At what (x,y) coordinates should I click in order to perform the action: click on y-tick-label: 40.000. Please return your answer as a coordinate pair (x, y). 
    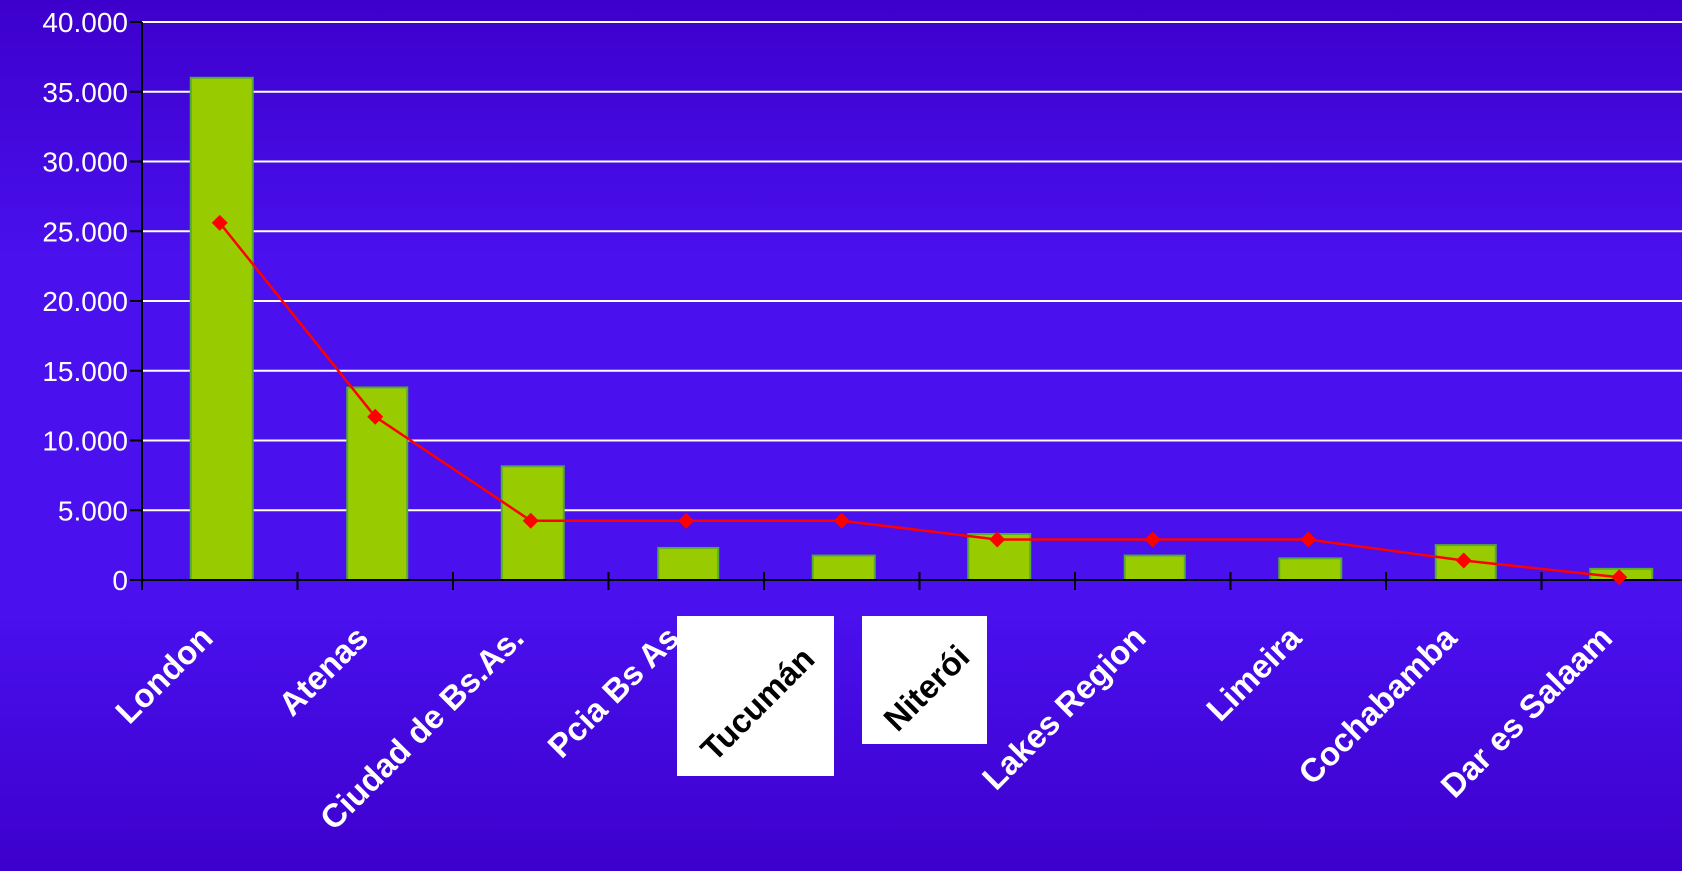
    Looking at the image, I should click on (85, 22).